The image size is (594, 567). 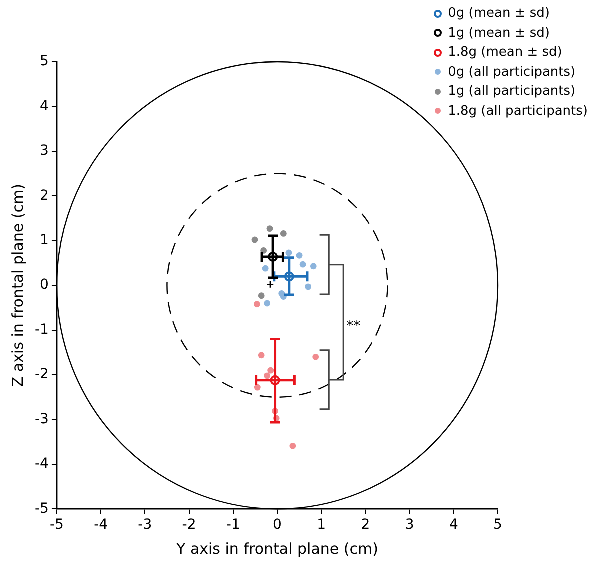 What do you see at coordinates (41, 374) in the screenshot?
I see `y-tick-label: -2` at bounding box center [41, 374].